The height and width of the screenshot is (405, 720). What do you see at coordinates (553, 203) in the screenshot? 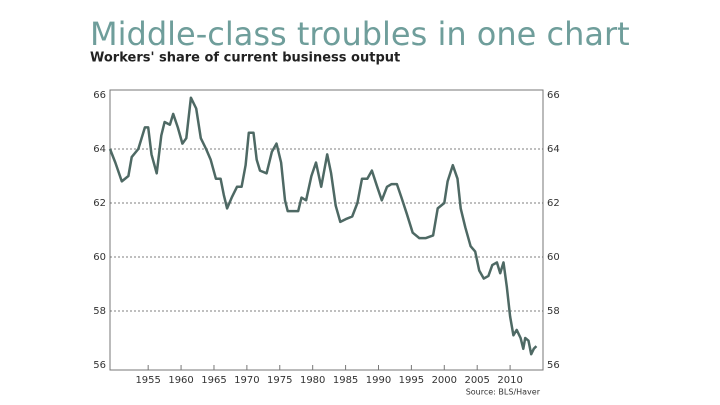
I see `y2-tick-label: 62` at bounding box center [553, 203].